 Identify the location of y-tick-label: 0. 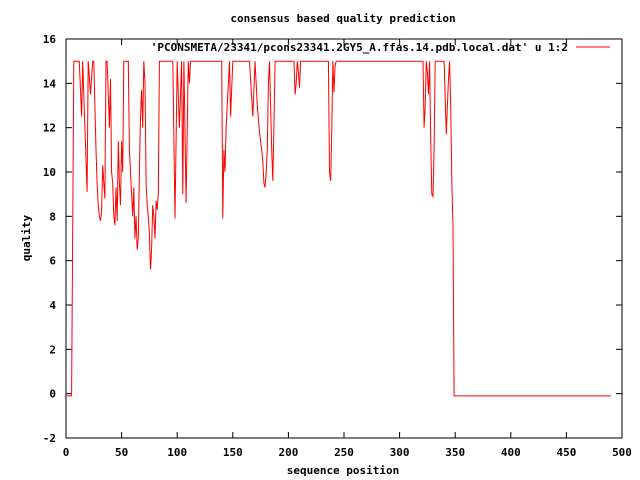
(52, 394).